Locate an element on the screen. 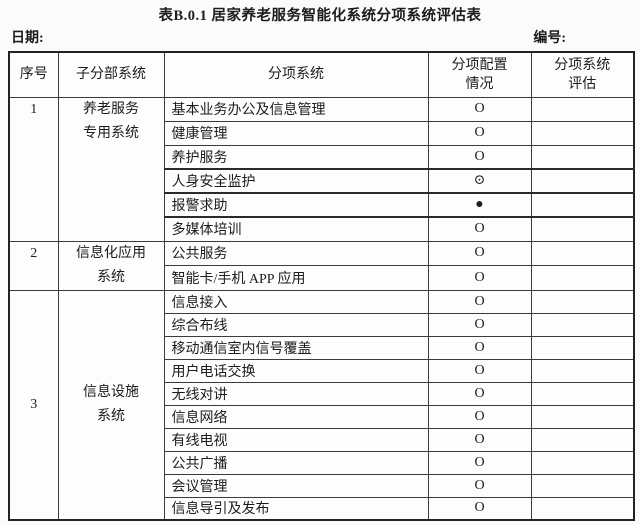 The height and width of the screenshot is (525, 640). subitem-name: 有线电视 is located at coordinates (296, 439).